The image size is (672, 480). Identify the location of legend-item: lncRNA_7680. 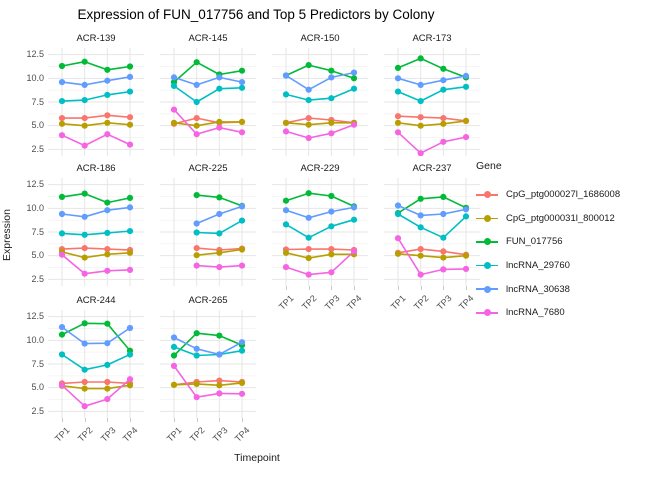
(548, 313).